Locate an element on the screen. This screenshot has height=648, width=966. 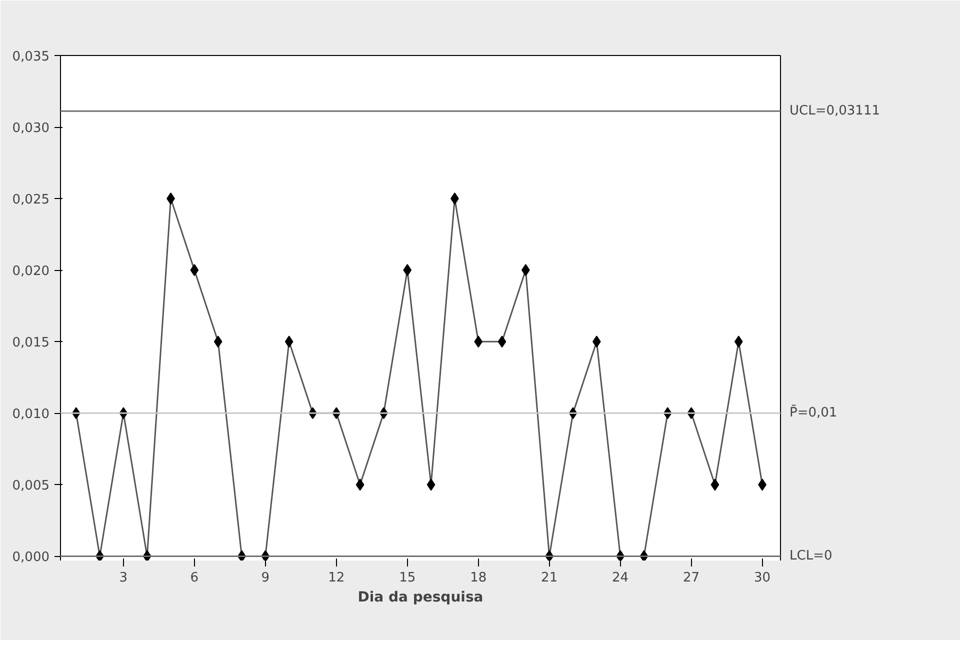
x-tick-label: 27 is located at coordinates (691, 578).